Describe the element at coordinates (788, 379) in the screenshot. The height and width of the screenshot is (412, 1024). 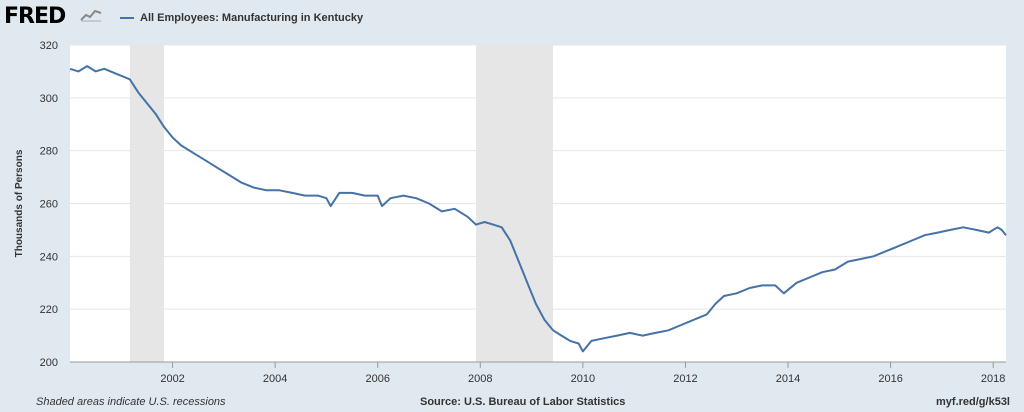
I see `x-tick-label-2014: 2014` at that location.